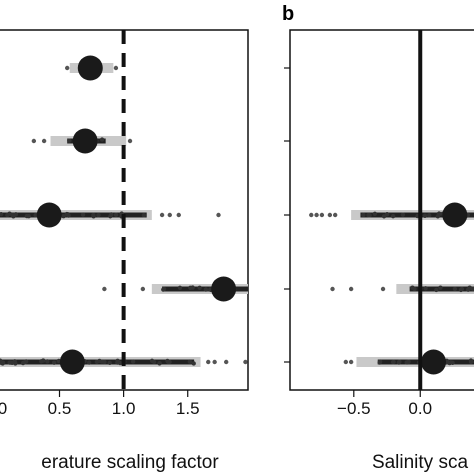 The image size is (474, 474). I want to click on interval-bar, so click(73, 215).